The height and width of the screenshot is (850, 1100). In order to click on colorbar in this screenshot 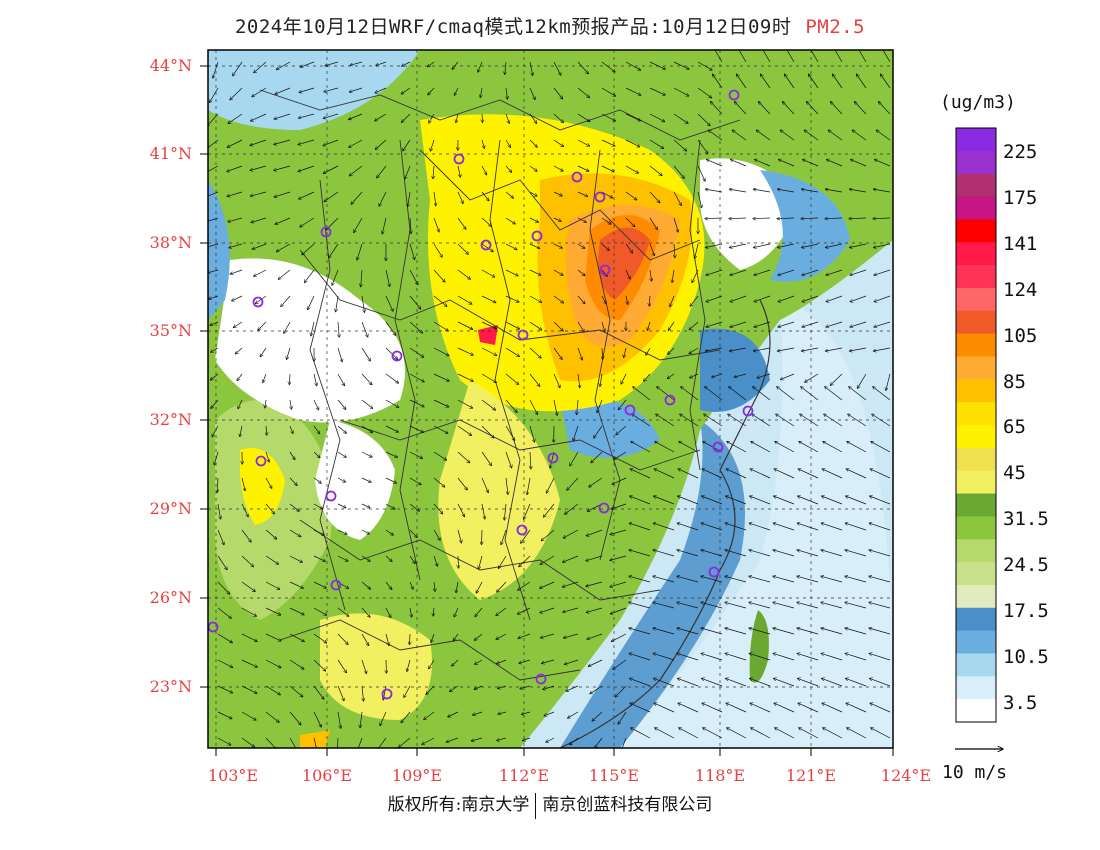, I will do `click(976, 425)`.